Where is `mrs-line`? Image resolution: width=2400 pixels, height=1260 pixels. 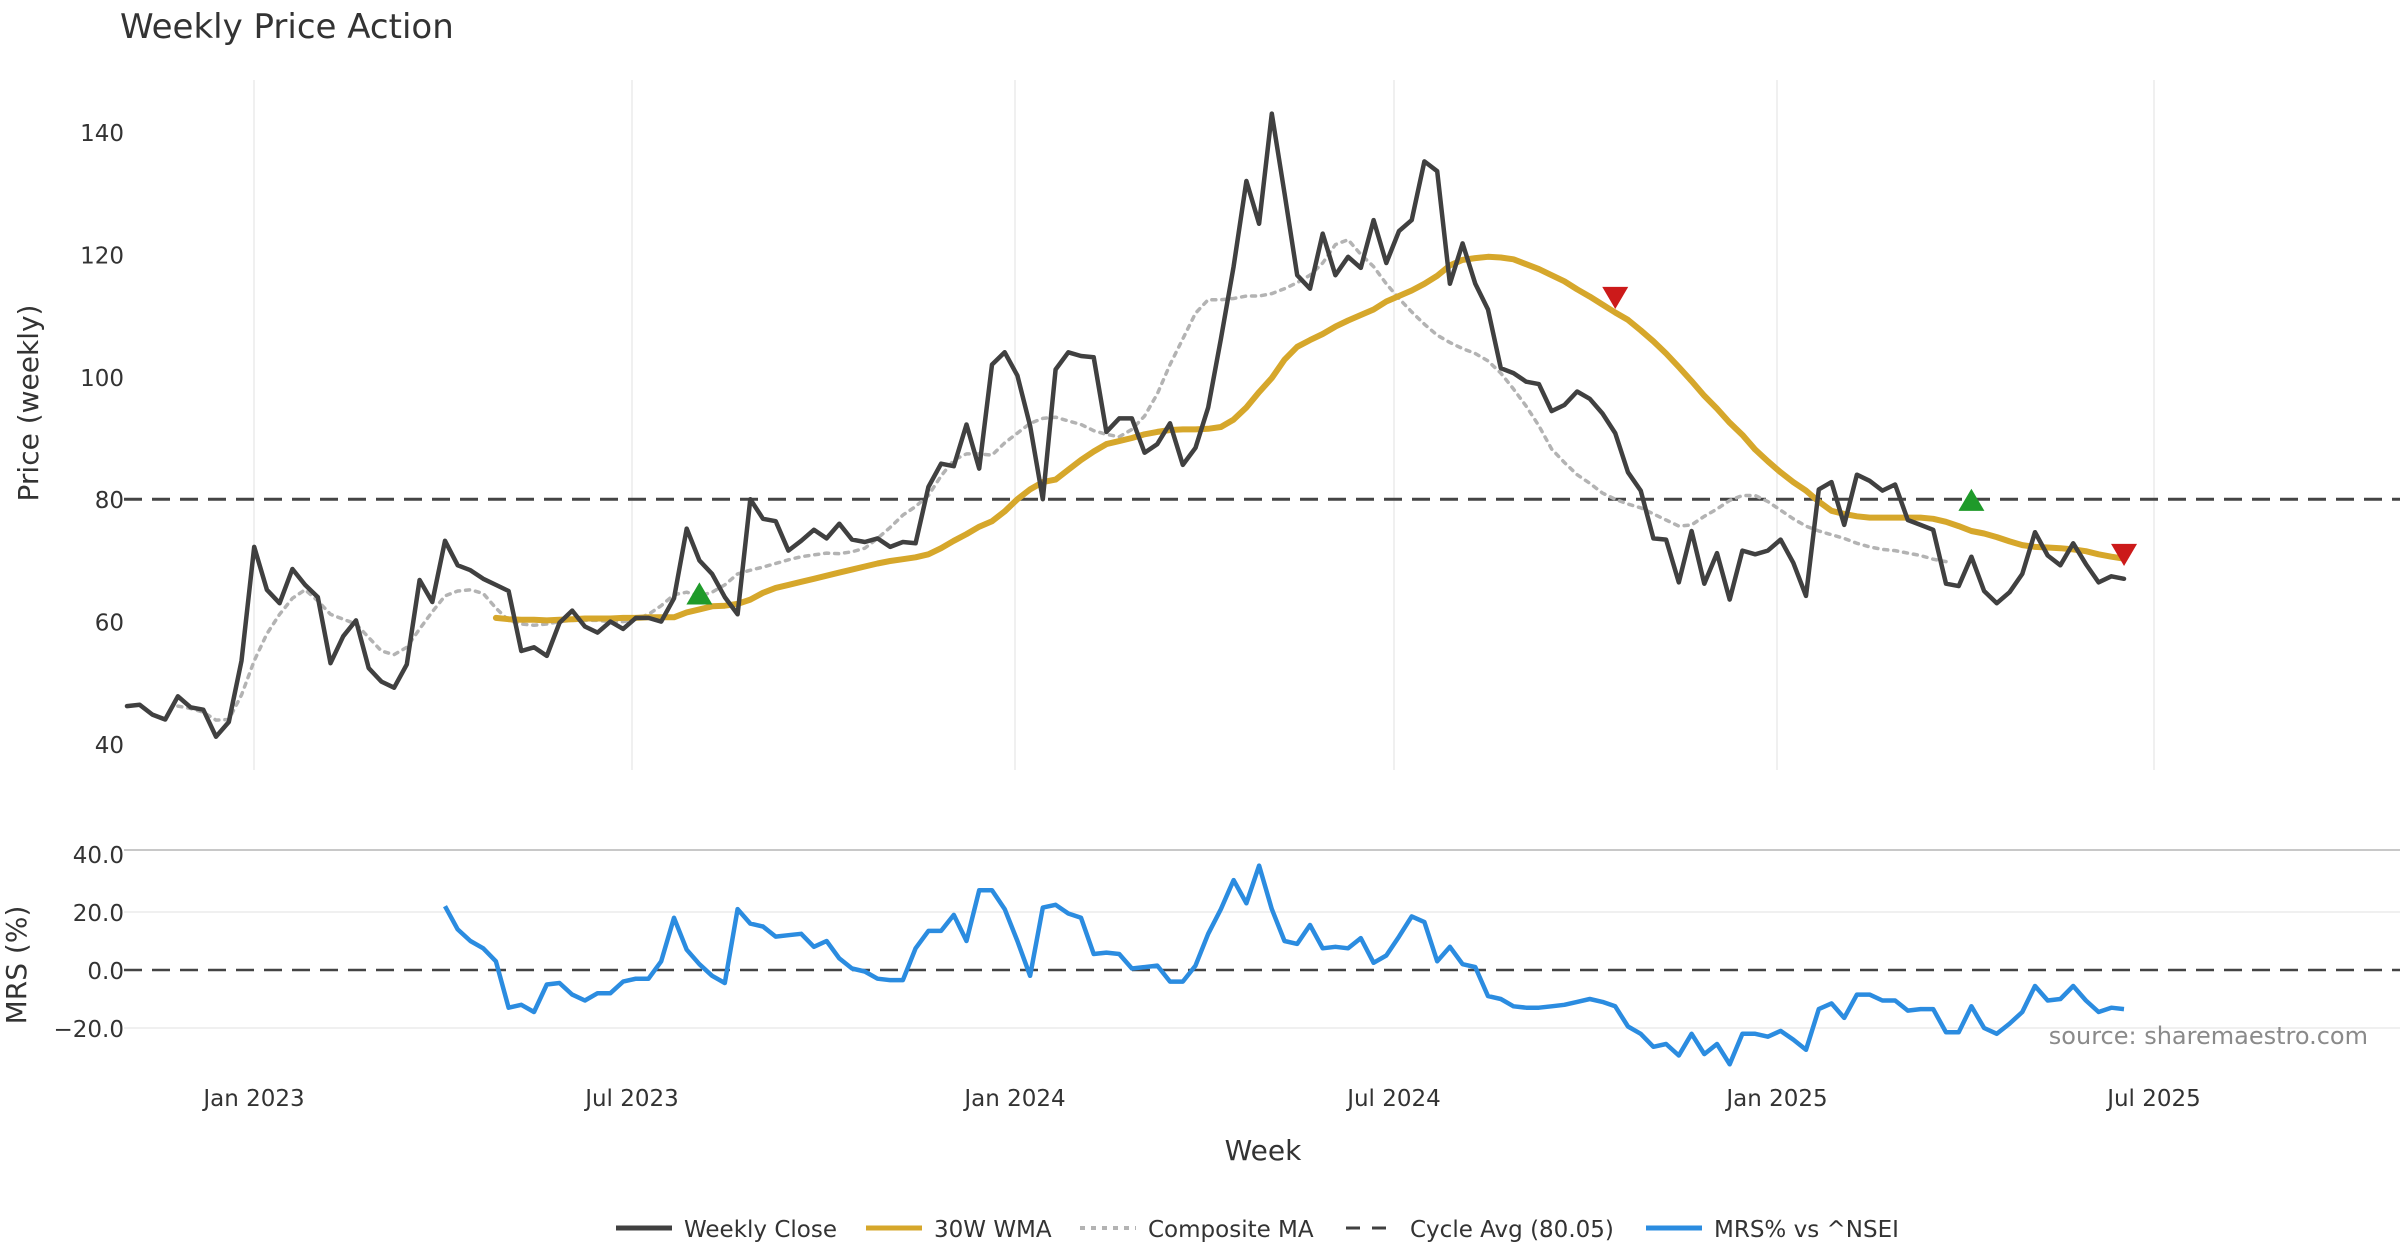 mrs-line is located at coordinates (1284, 965).